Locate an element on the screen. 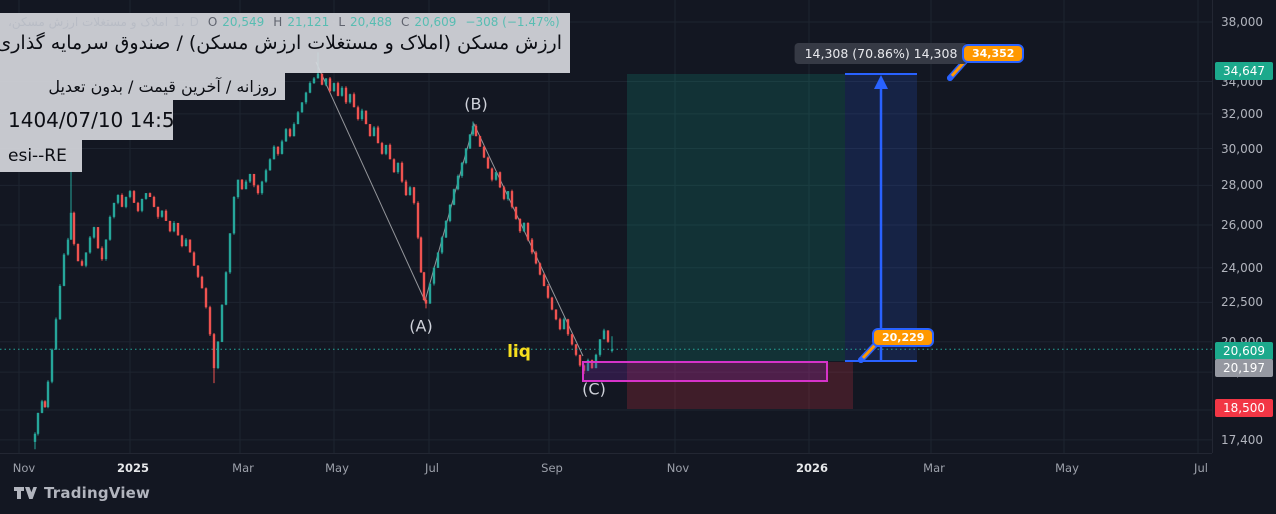 The width and height of the screenshot is (1276, 514). price-level-label: 18,500 is located at coordinates (1244, 408).